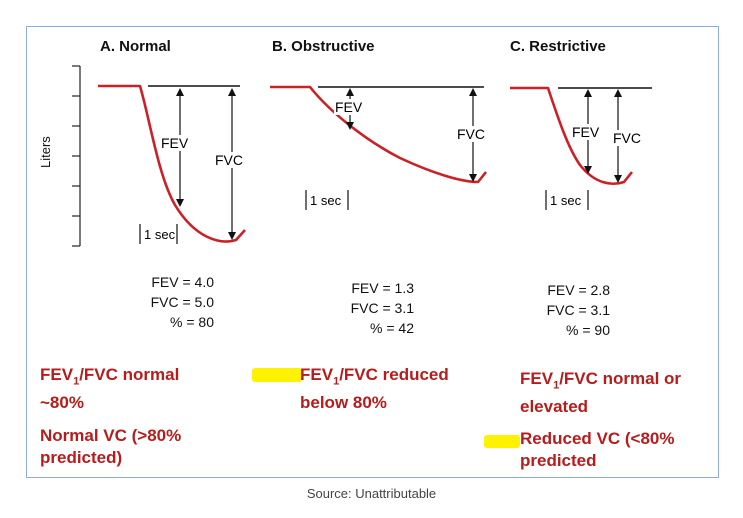 The height and width of the screenshot is (518, 743). Describe the element at coordinates (502, 441) in the screenshot. I see `highlight-mark-c` at that location.